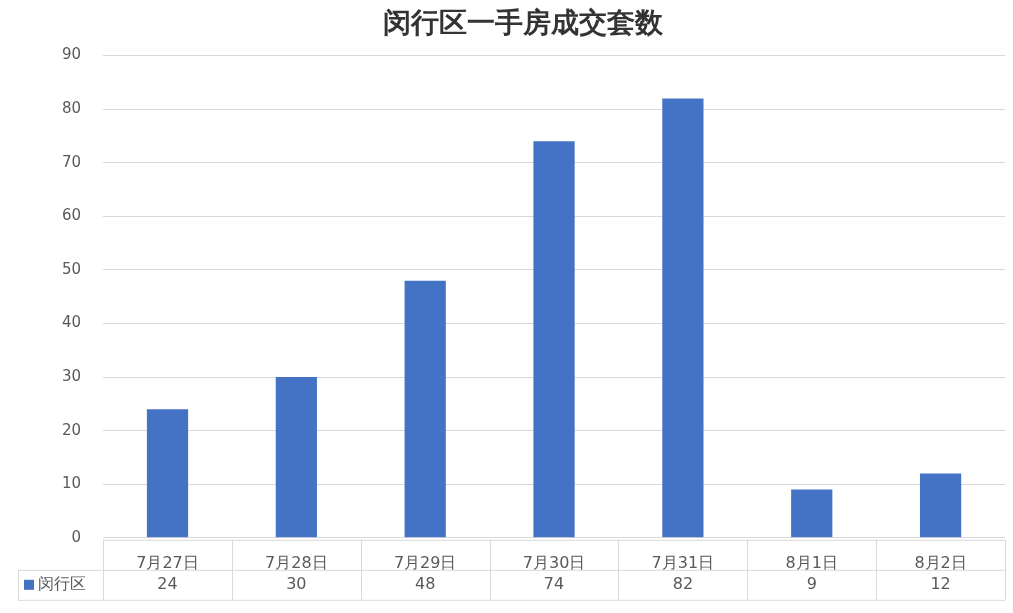  I want to click on chart-title: 闵行区一手房成交套数, so click(523, 23).